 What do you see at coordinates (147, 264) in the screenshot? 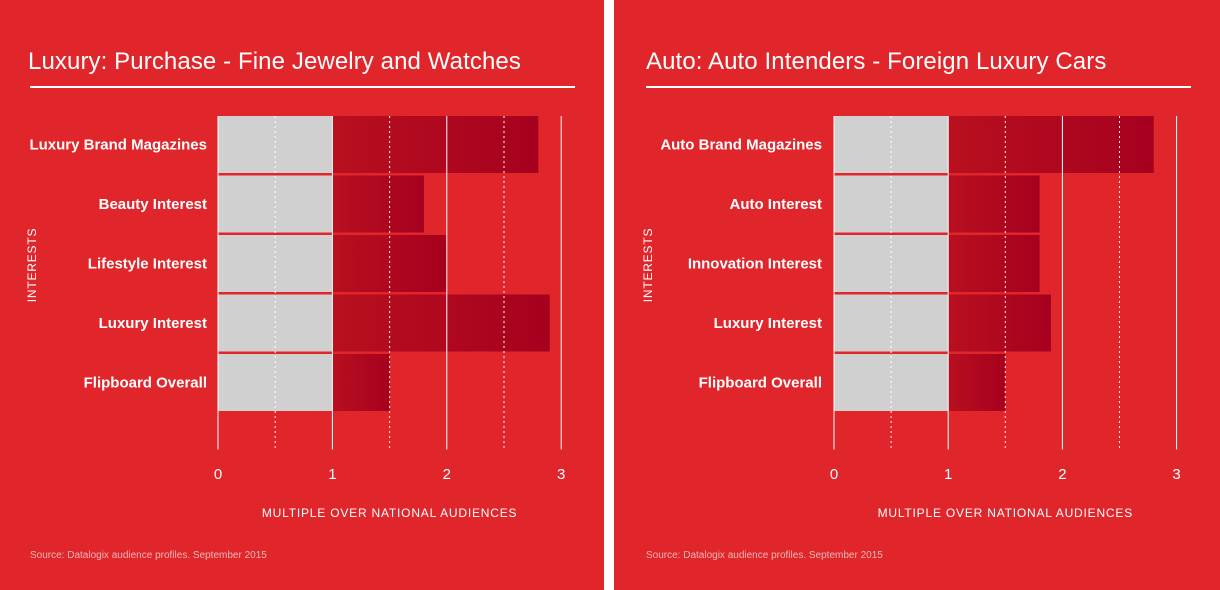
I see `category-label: Lifestyle Interest` at bounding box center [147, 264].